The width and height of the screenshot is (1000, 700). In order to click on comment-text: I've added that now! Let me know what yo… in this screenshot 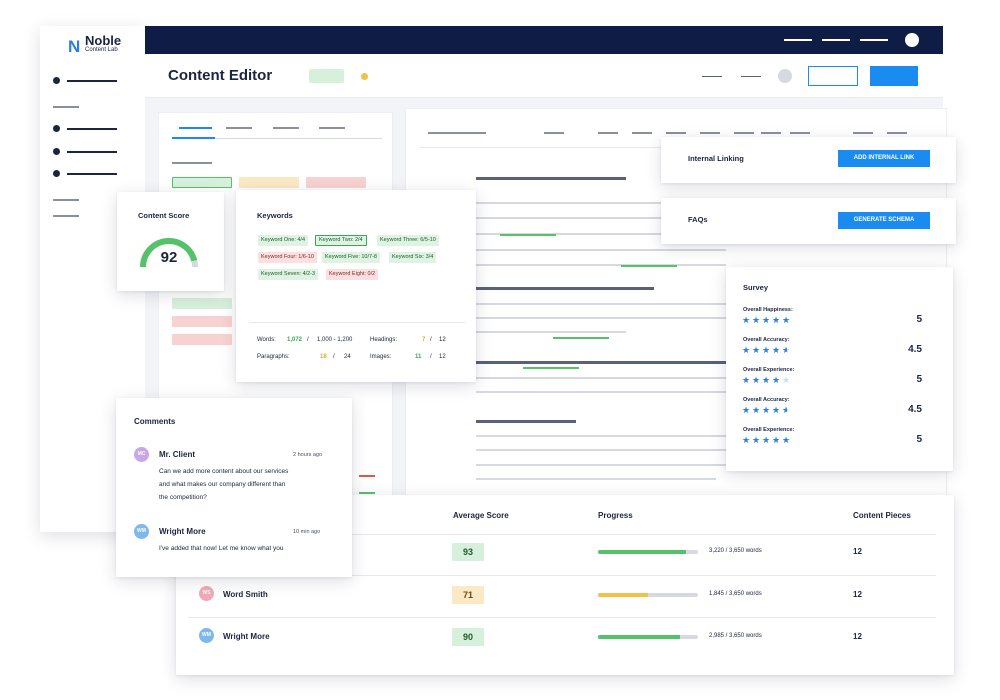, I will do `click(221, 548)`.